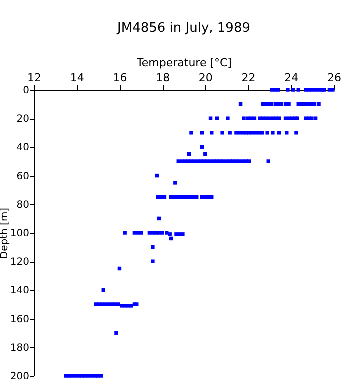 Image resolution: width=341 pixels, height=384 pixels. What do you see at coordinates (291, 78) in the screenshot?
I see `x-tick-label: 24` at bounding box center [291, 78].